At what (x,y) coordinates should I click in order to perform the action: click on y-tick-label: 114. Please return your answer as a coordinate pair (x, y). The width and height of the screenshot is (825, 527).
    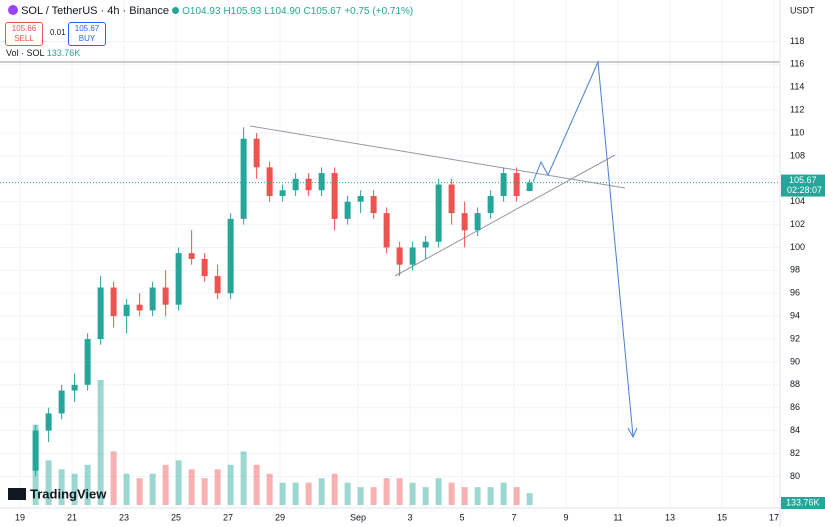
    Looking at the image, I should click on (797, 87).